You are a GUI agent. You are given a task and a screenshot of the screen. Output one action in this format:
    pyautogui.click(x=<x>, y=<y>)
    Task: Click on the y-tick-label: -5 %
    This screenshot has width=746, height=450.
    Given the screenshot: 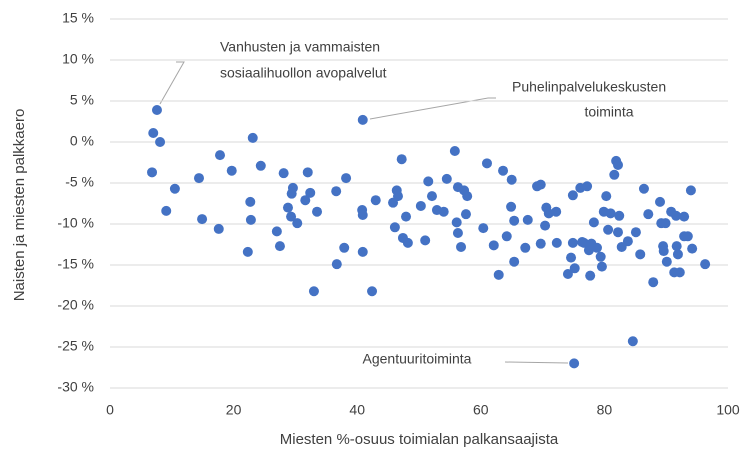 What is the action you would take?
    pyautogui.click(x=79, y=182)
    